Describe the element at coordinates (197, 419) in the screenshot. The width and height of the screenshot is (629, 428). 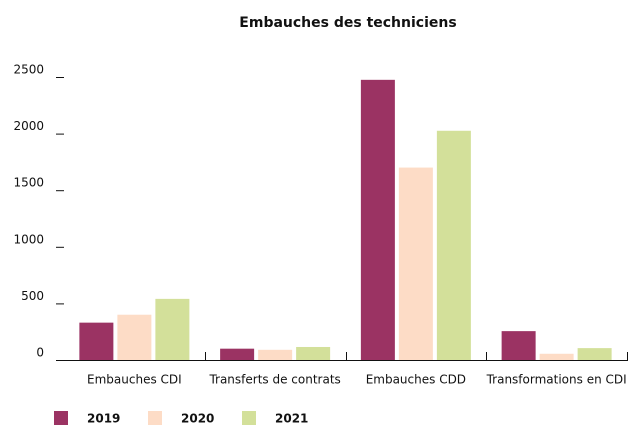
I see `legend-label: 2020` at that location.